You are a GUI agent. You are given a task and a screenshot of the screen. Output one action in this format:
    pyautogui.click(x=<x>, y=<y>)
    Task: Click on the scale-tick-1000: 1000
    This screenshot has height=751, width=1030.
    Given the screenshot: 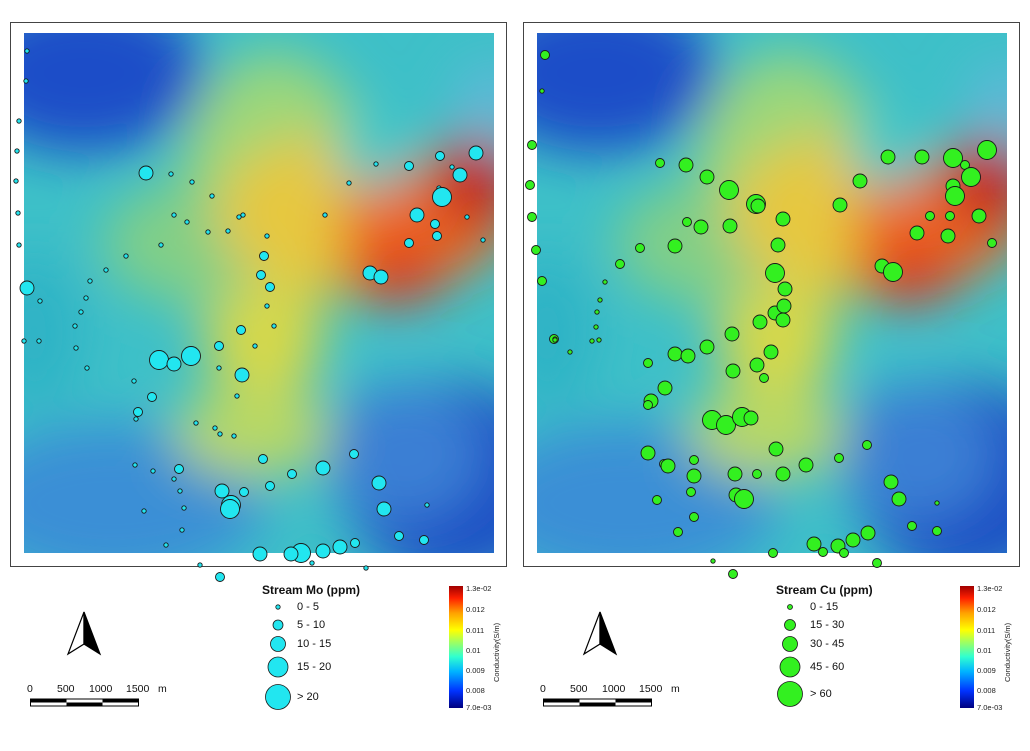 What is the action you would take?
    pyautogui.click(x=101, y=689)
    